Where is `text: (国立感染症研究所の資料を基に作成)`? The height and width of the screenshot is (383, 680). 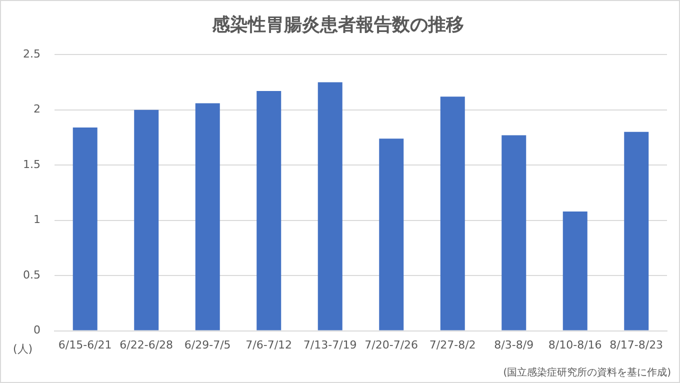
text: (国立感染症研究所の資料を基に作成) is located at coordinates (587, 372).